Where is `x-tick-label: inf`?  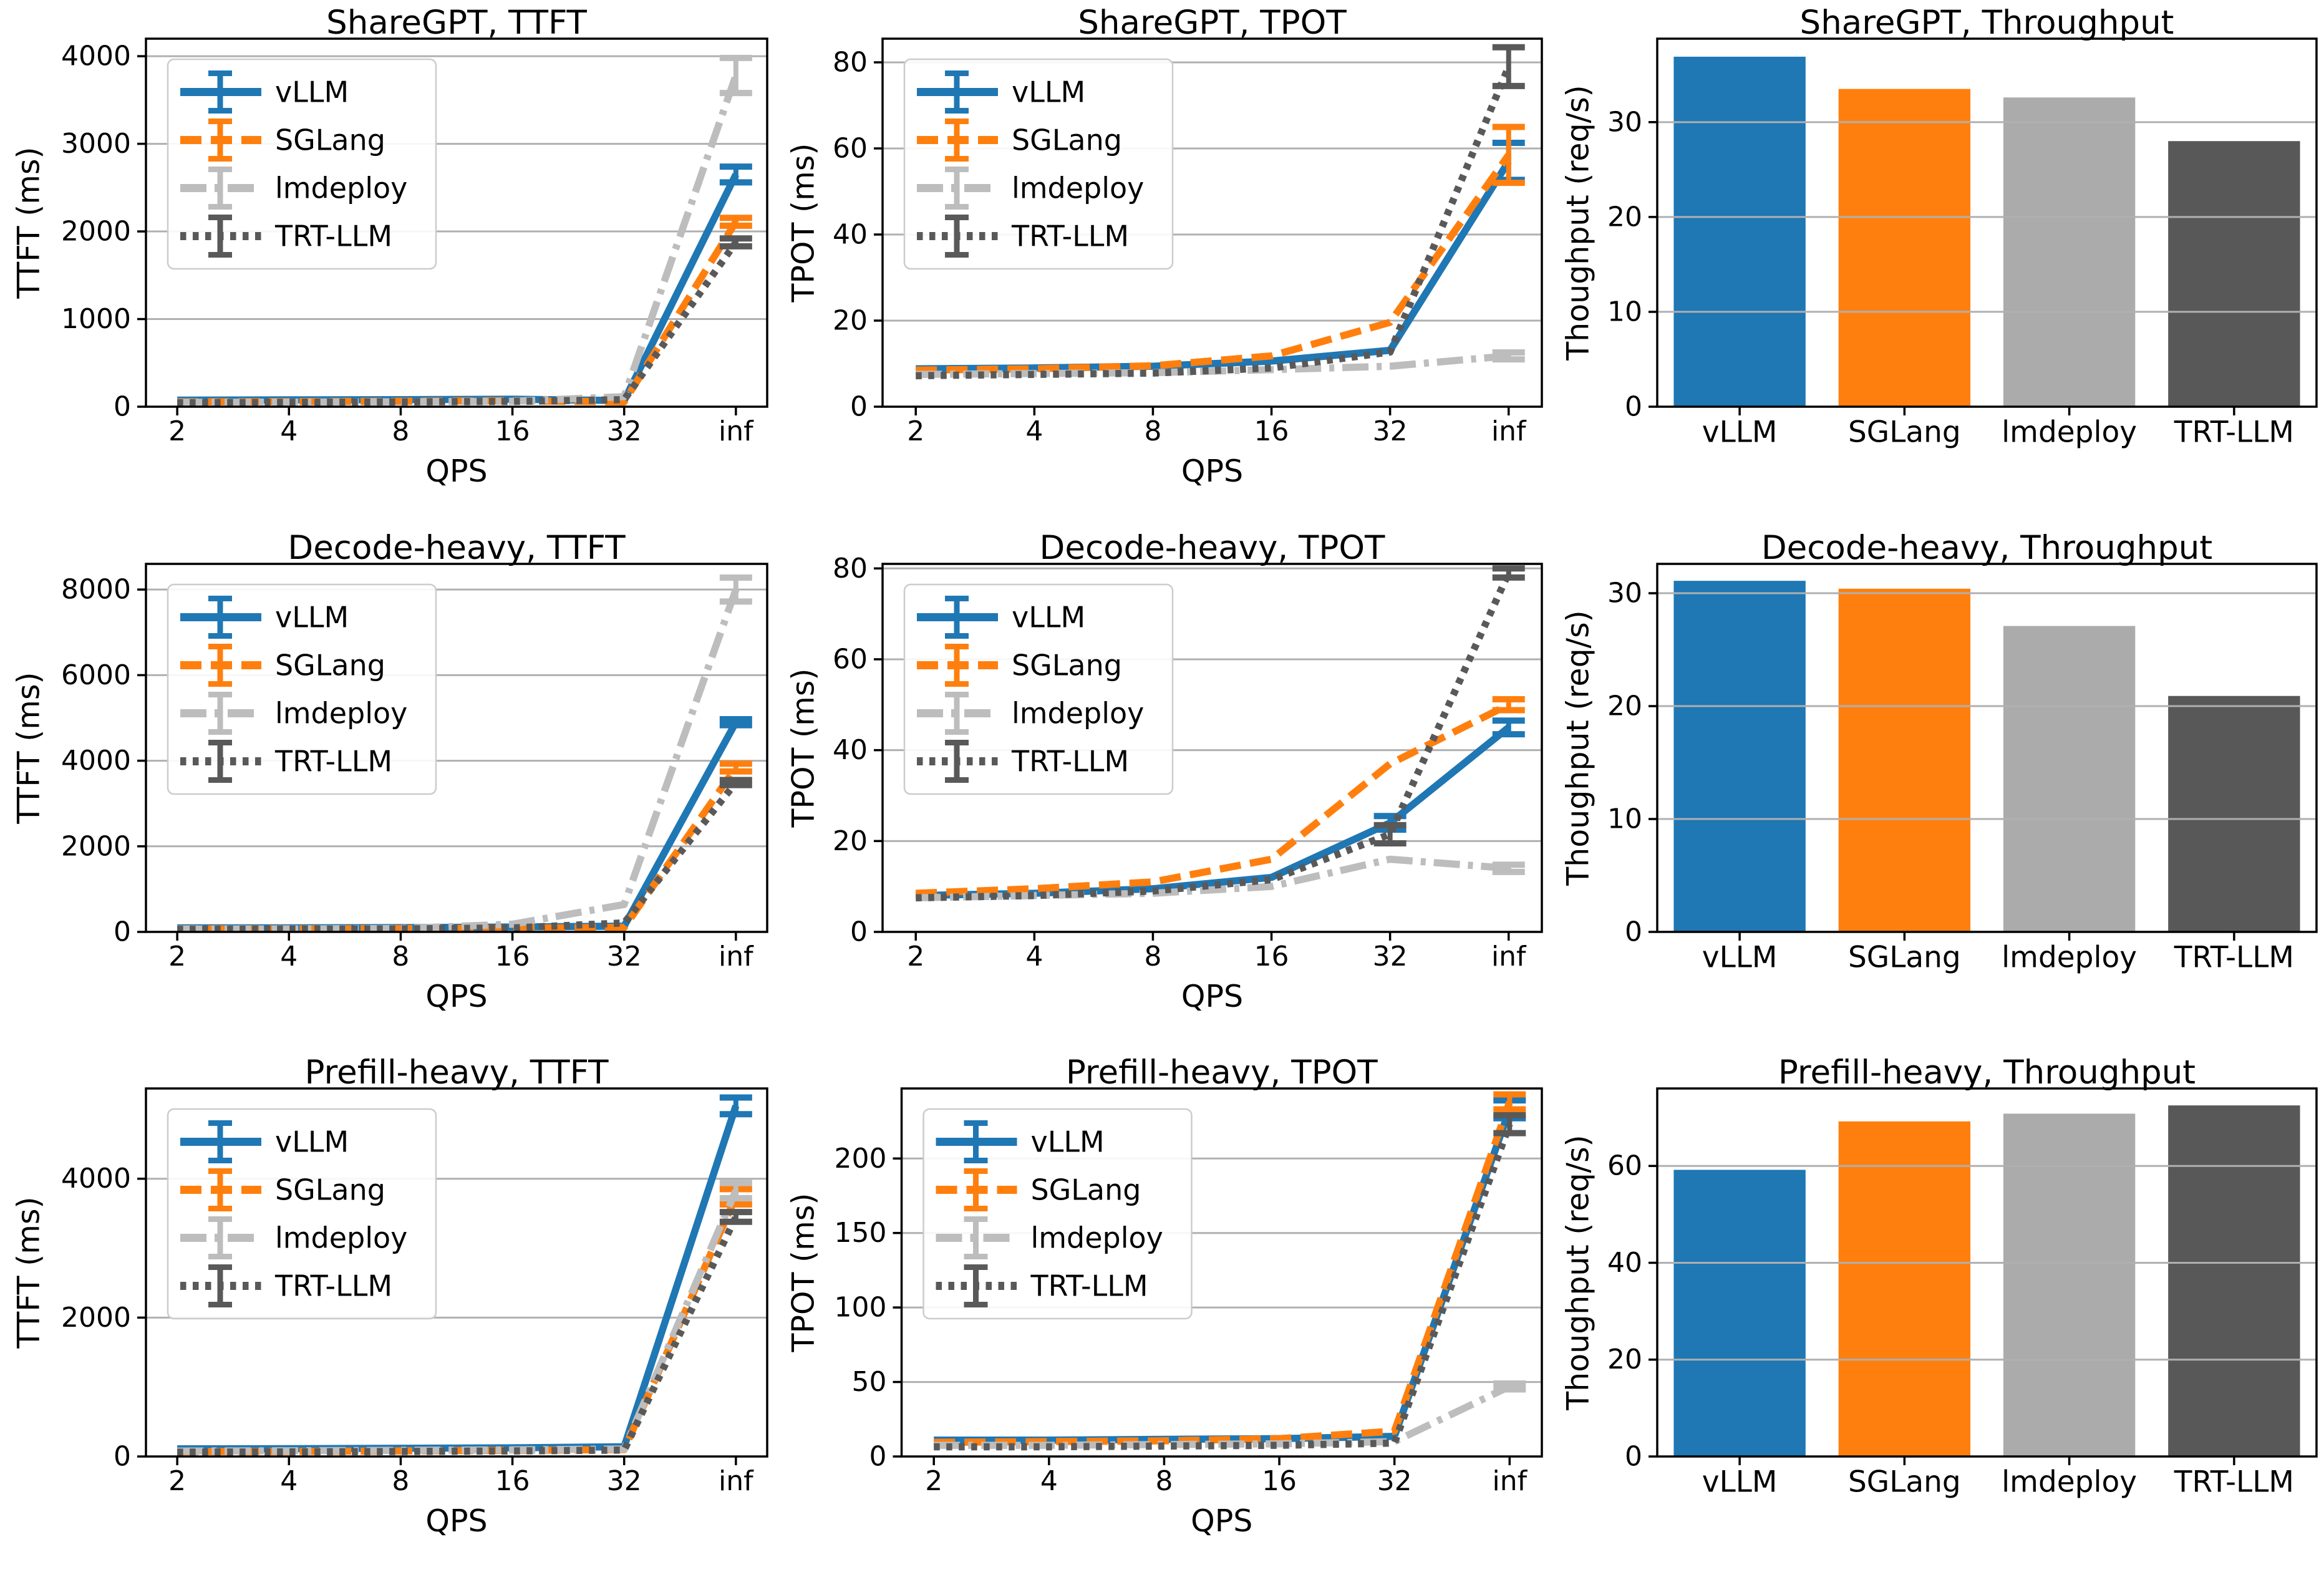
x-tick-label: inf is located at coordinates (1509, 956).